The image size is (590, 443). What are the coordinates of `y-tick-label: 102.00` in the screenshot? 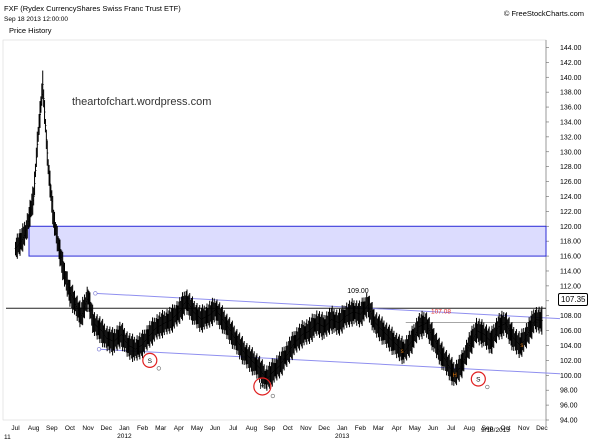 It's located at (571, 361).